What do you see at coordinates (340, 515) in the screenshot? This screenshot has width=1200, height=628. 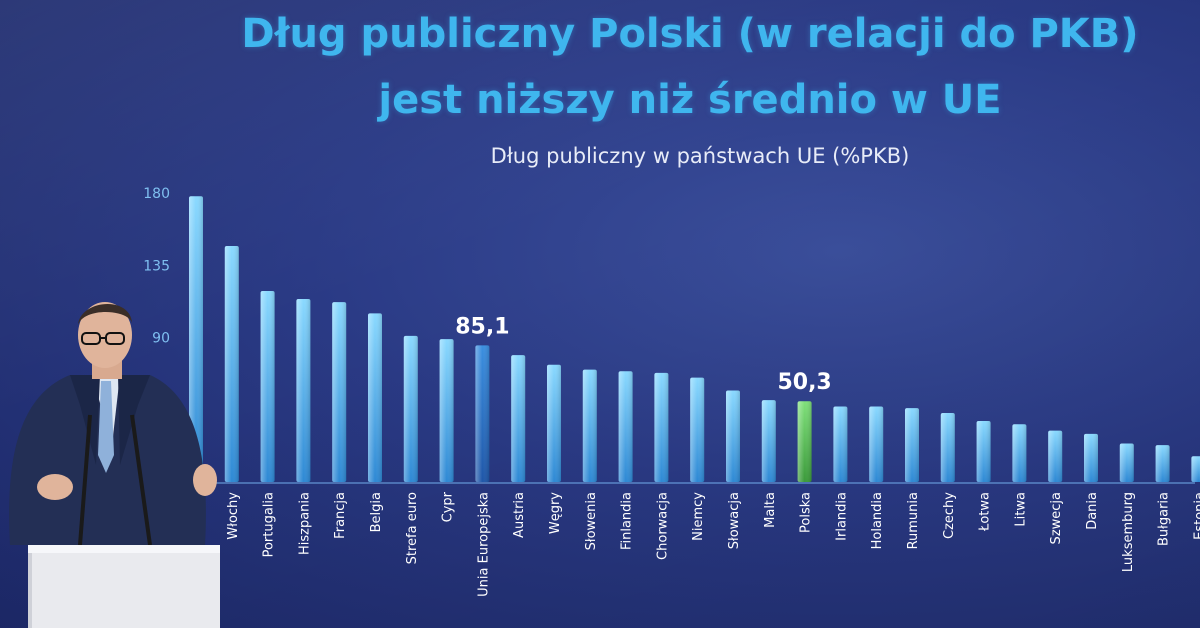 I see `category-label: Francja` at bounding box center [340, 515].